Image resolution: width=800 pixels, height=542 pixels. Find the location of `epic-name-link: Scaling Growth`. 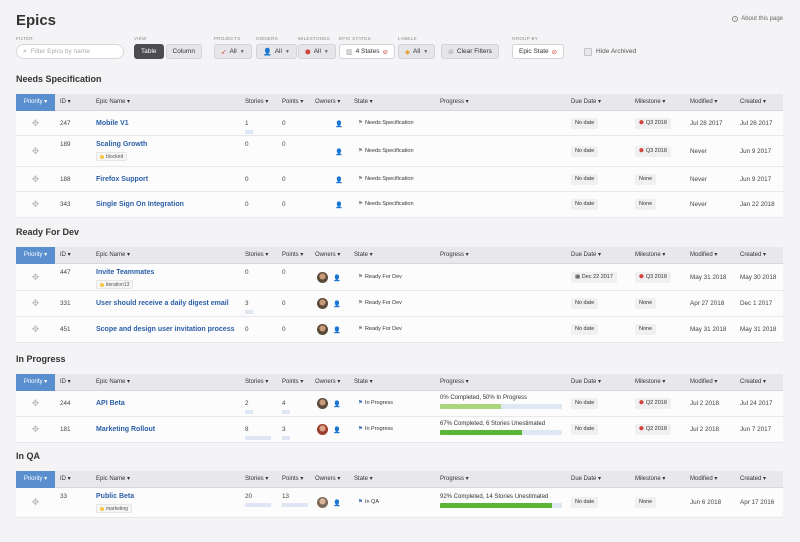

epic-name-link: Scaling Growth is located at coordinates (122, 144).